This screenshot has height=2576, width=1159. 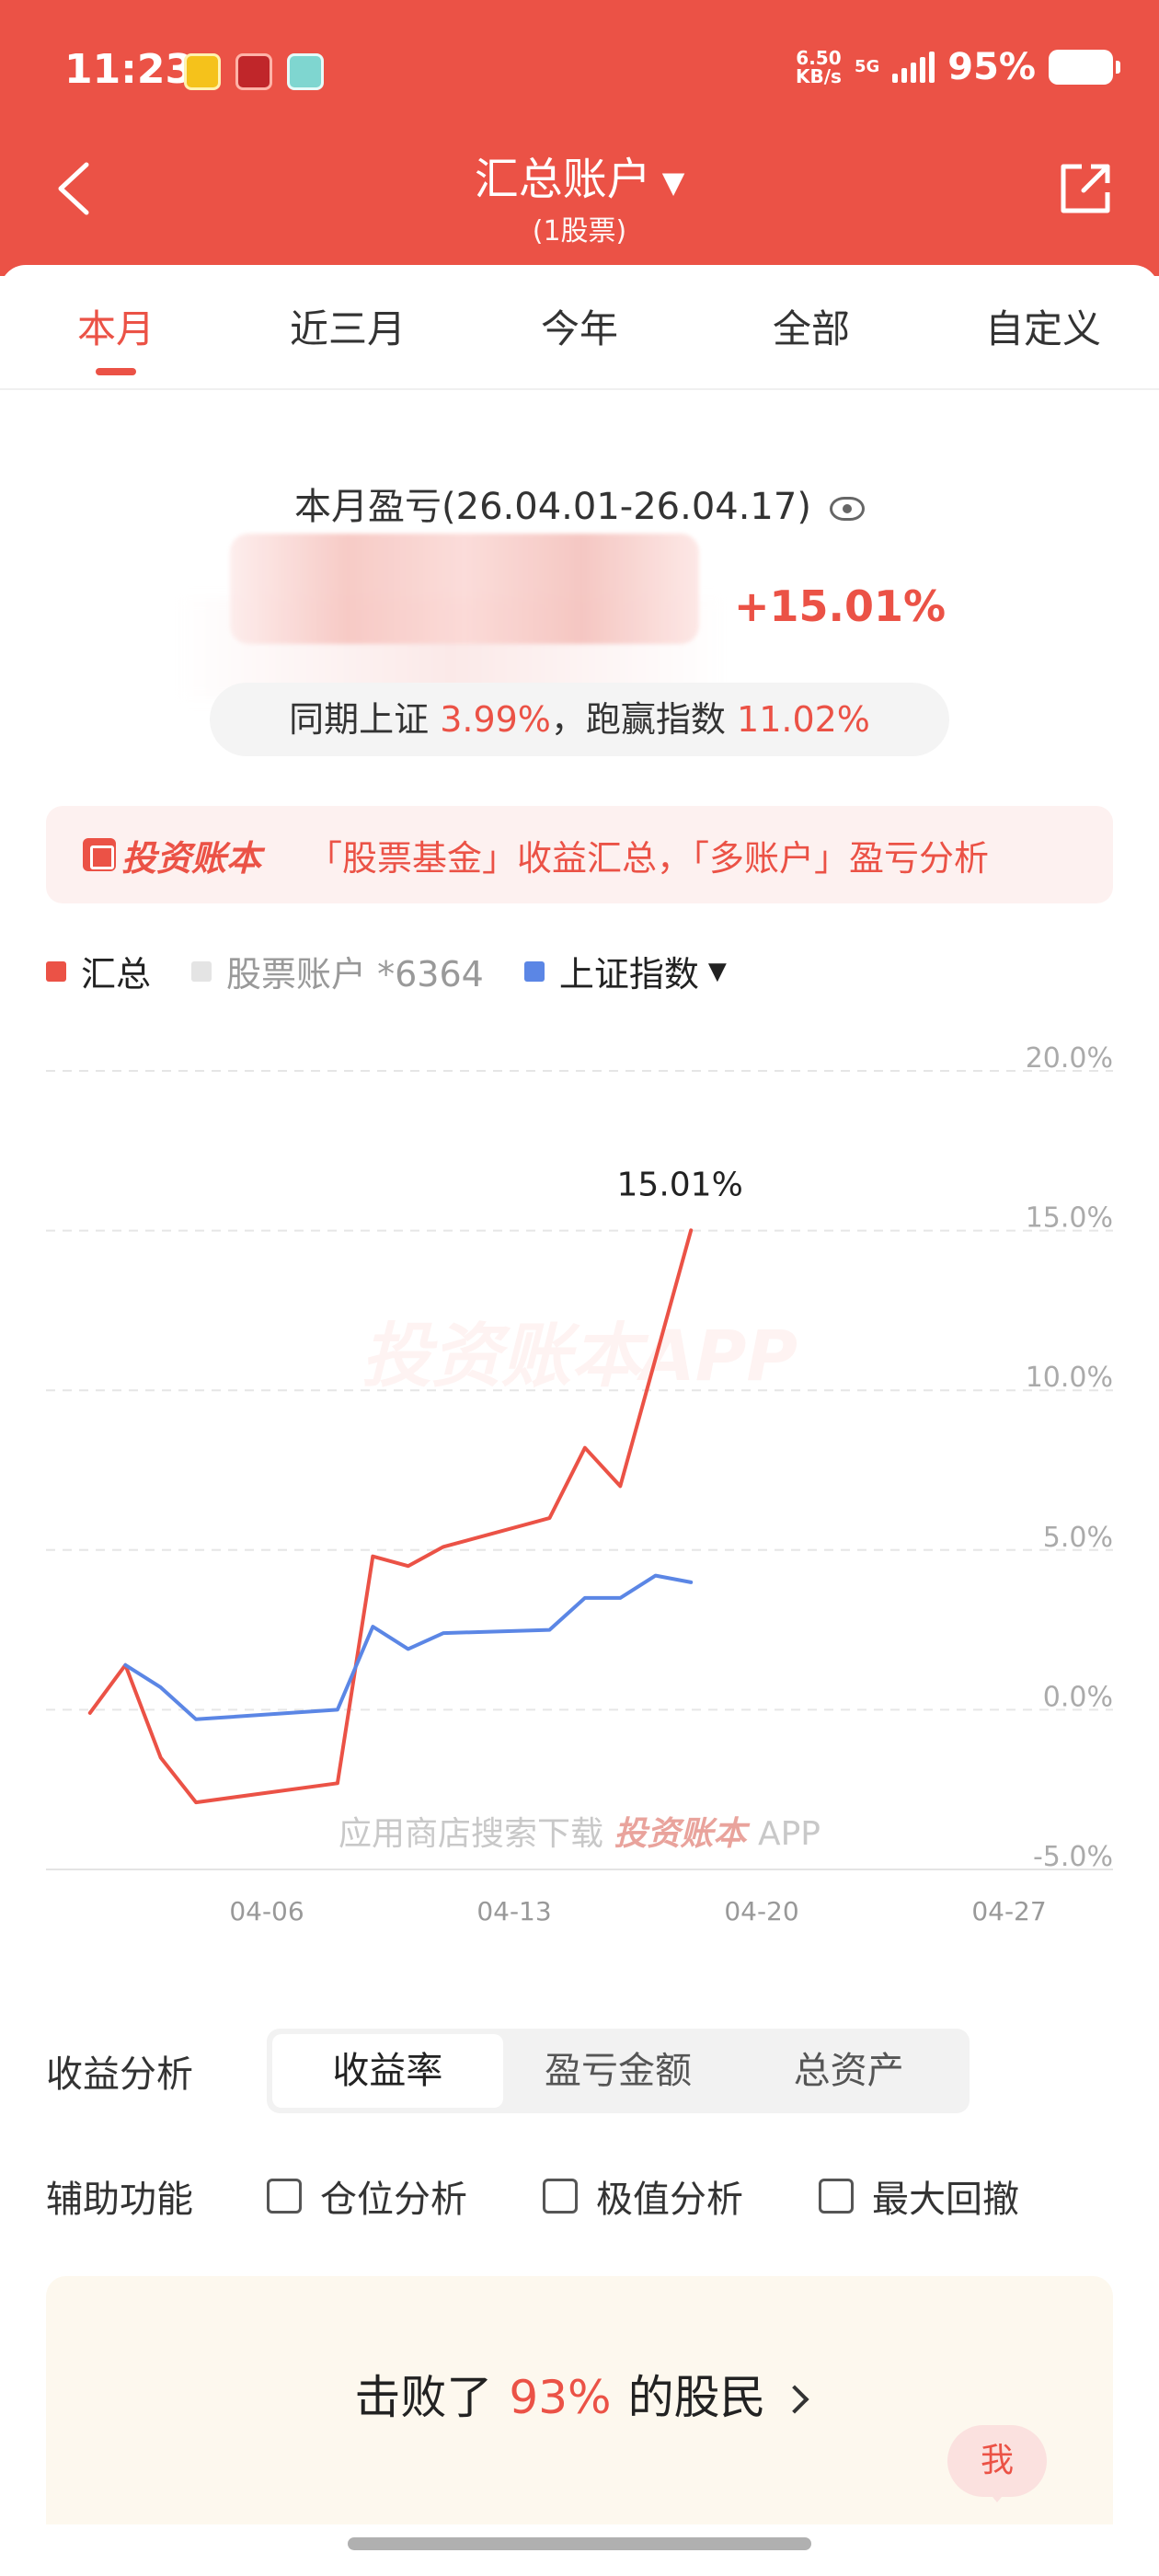 I want to click on index-compare: 同期上证 3.99%，跑赢指数 11.02%, so click(x=579, y=719).